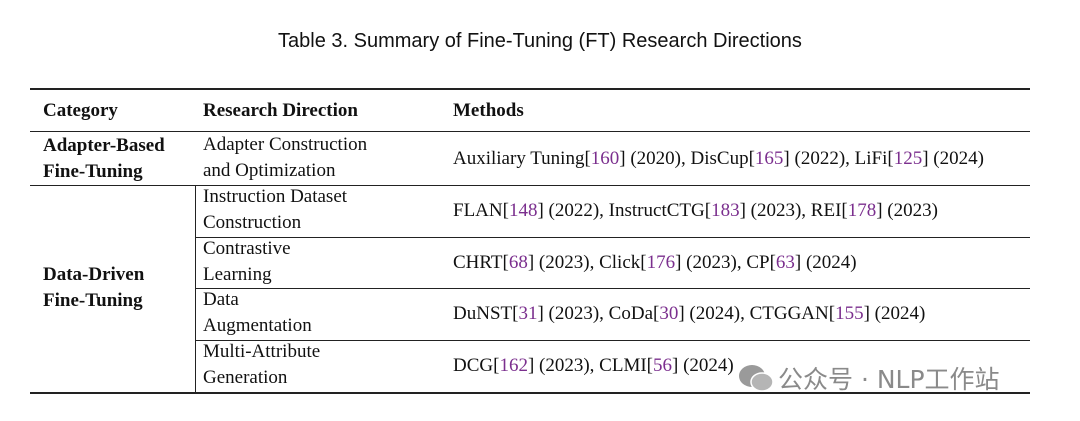  What do you see at coordinates (687, 158) in the screenshot?
I see `method-text: ] (2020), DisCup[` at bounding box center [687, 158].